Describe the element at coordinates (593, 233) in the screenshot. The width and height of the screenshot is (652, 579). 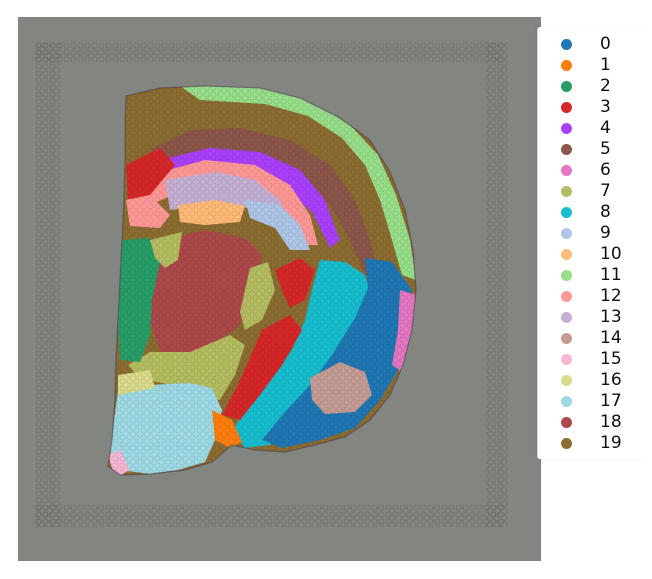
I see `legend-entry-9: 9` at that location.